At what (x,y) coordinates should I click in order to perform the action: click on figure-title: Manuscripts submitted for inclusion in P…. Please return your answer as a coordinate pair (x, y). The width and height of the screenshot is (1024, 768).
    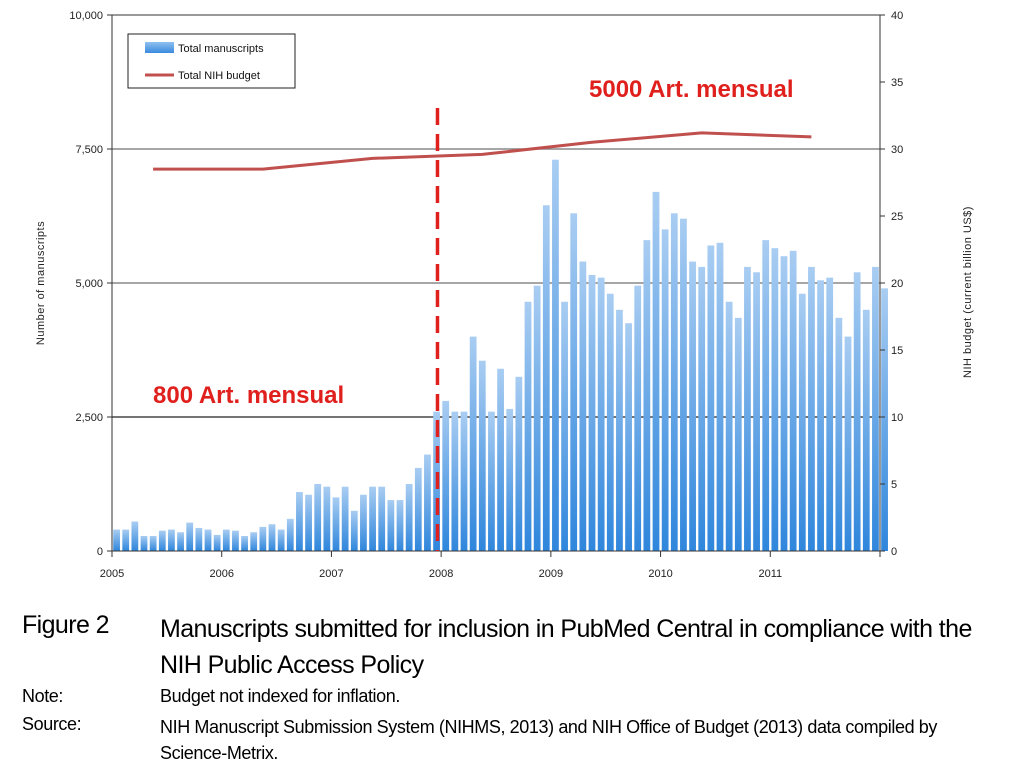
    Looking at the image, I should click on (566, 647).